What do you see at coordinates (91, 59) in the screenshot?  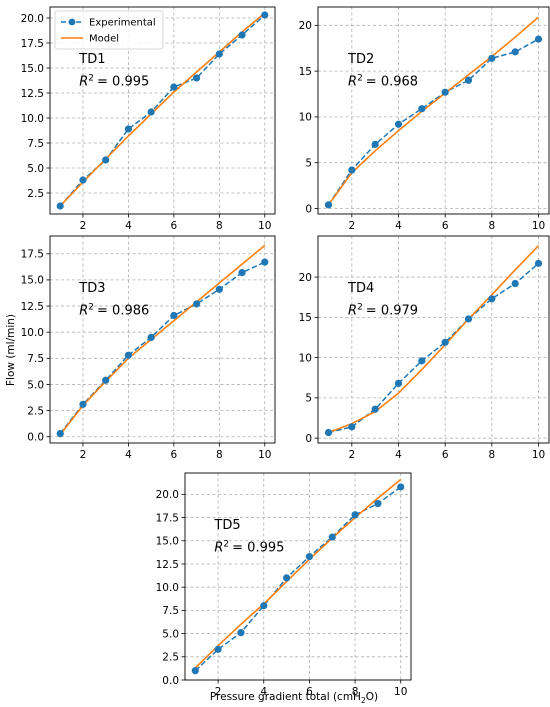 I see `panel-label: TD1` at bounding box center [91, 59].